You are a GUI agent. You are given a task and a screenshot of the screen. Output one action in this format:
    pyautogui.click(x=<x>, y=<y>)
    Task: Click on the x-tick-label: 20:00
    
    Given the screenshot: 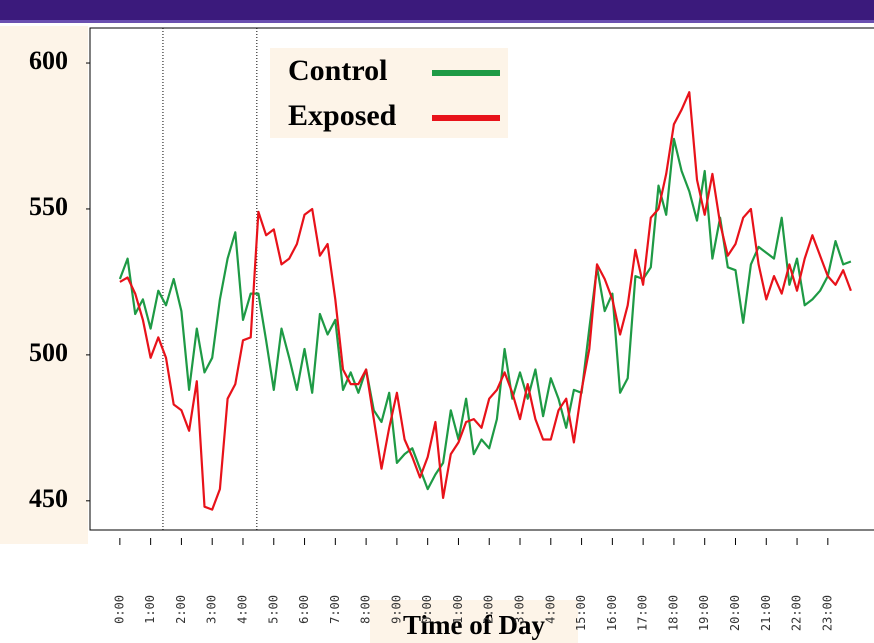 What is the action you would take?
    pyautogui.click(x=735, y=613)
    